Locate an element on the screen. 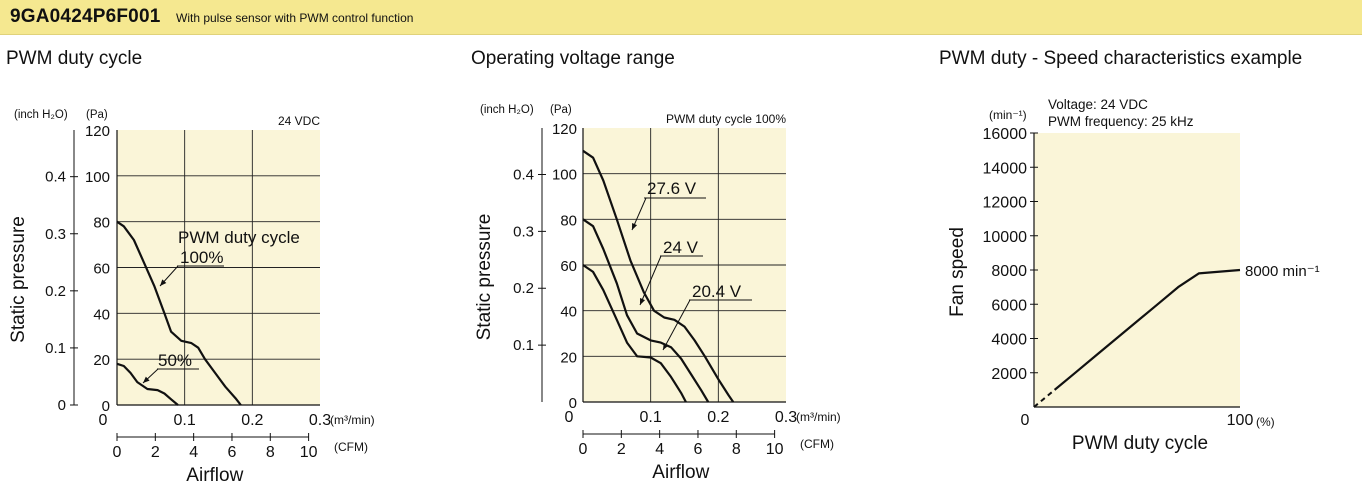 The width and height of the screenshot is (1362, 486). x-tick-label: 0.3 is located at coordinates (786, 417).